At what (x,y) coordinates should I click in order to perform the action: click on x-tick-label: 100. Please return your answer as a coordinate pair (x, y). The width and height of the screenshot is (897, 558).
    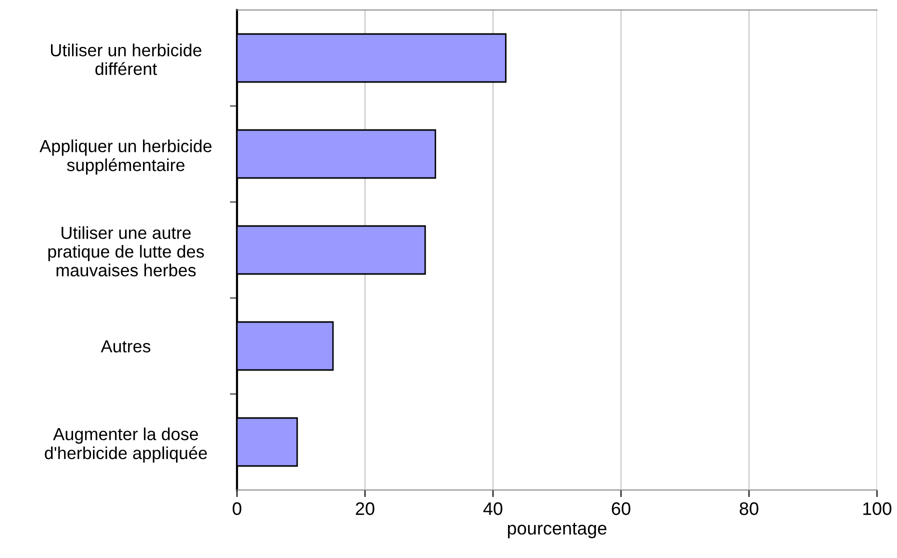
    Looking at the image, I should click on (877, 509).